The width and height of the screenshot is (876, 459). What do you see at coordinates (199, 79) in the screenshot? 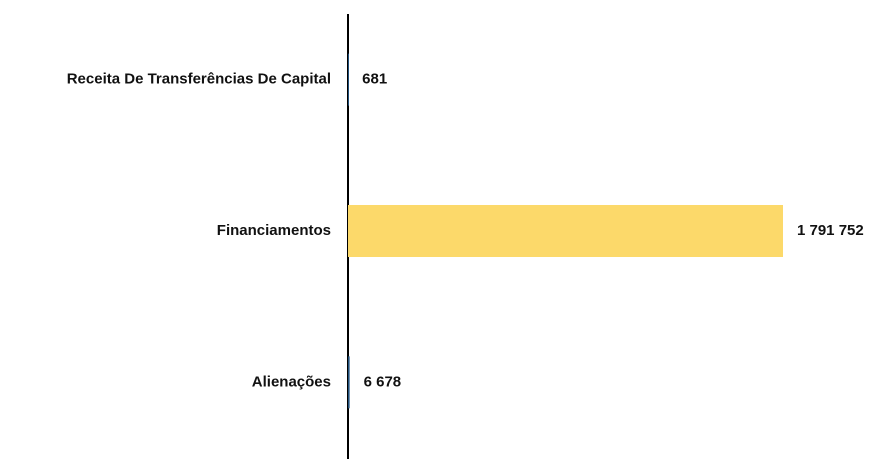
I see `y-tick-label: Receita De Transferências De Capital` at bounding box center [199, 79].